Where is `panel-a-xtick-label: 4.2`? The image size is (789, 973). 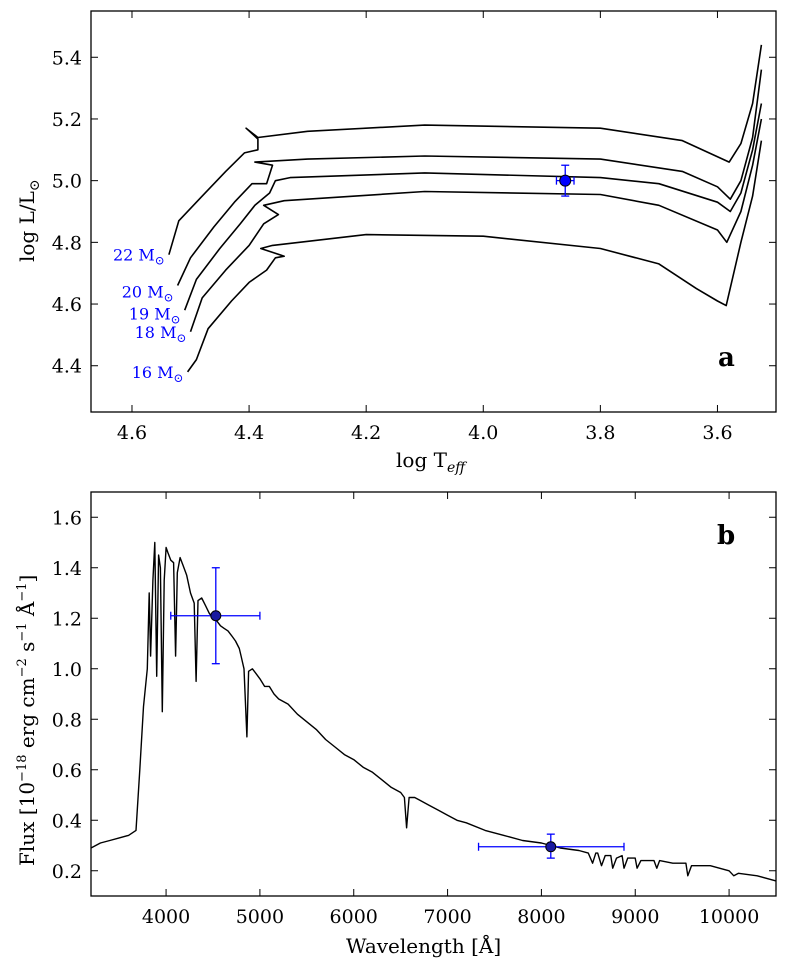
panel-a-xtick-label: 4.2 is located at coordinates (366, 433).